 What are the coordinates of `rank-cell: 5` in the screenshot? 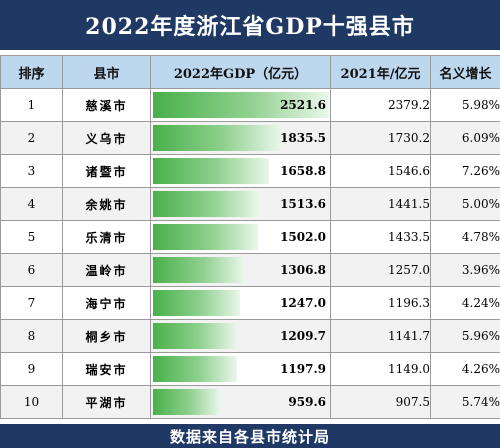 It's located at (31, 237).